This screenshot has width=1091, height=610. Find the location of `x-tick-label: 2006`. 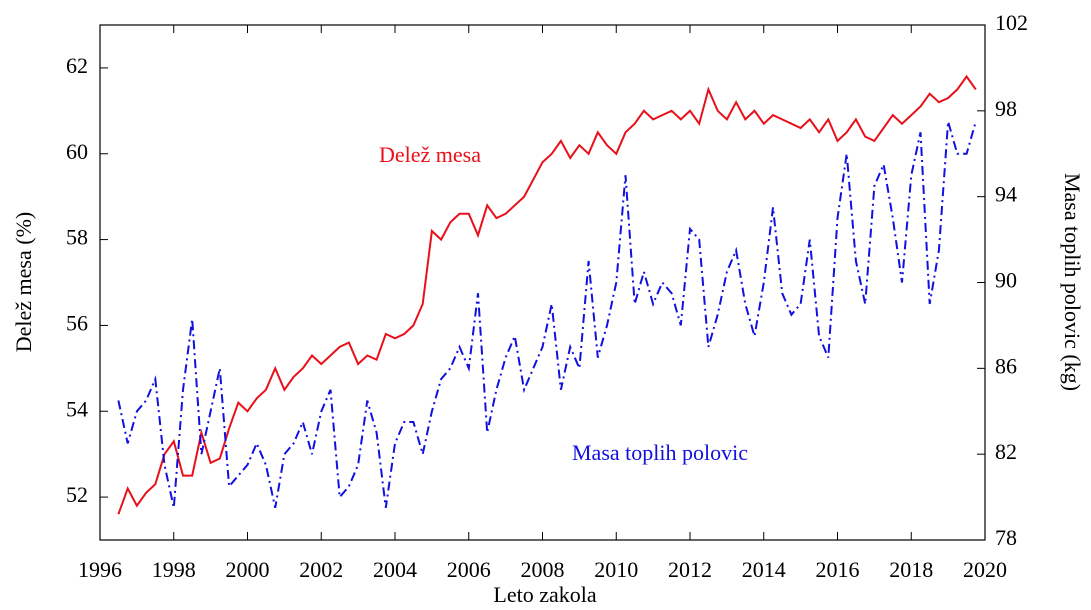

x-tick-label: 2006 is located at coordinates (469, 569).